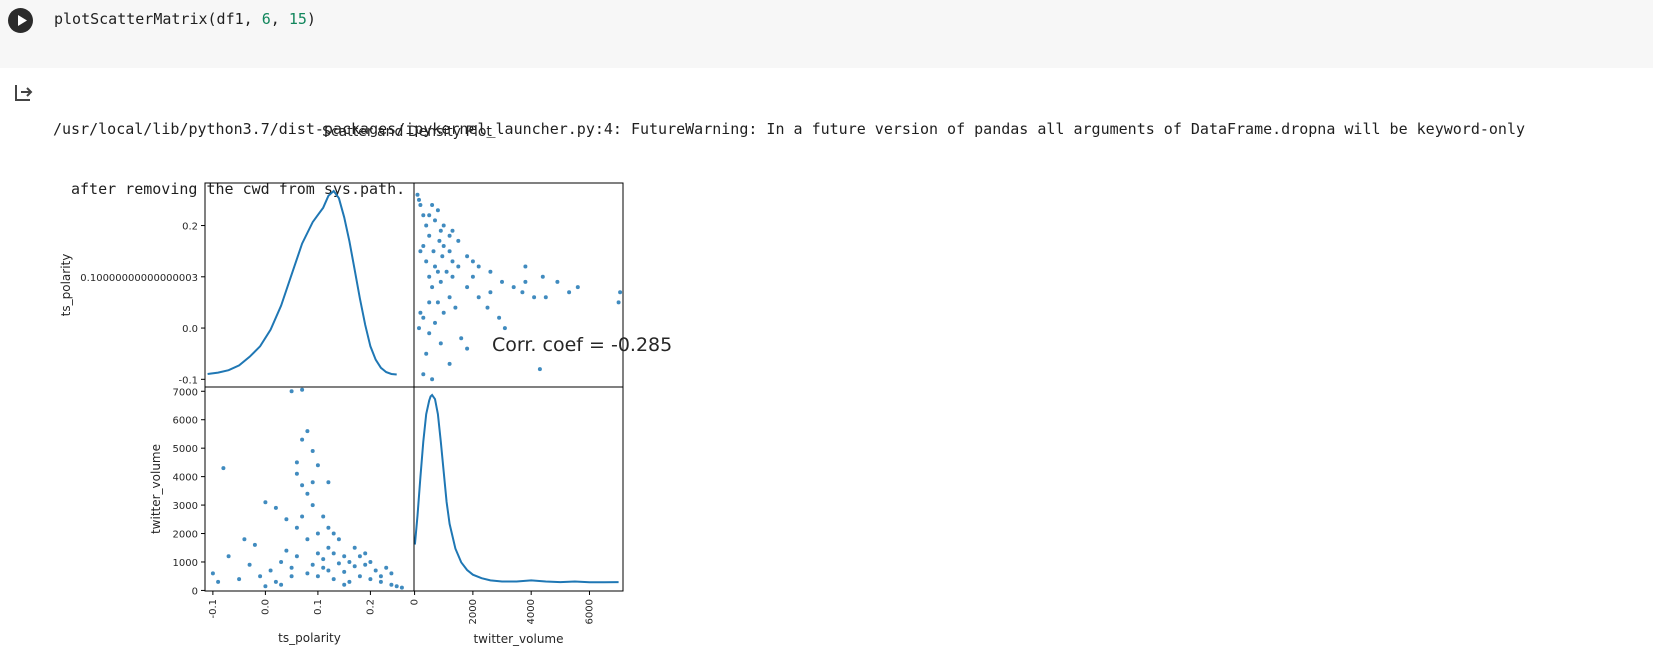 Image resolution: width=1653 pixels, height=657 pixels. I want to click on panel-ts-polarity-density, so click(309, 285).